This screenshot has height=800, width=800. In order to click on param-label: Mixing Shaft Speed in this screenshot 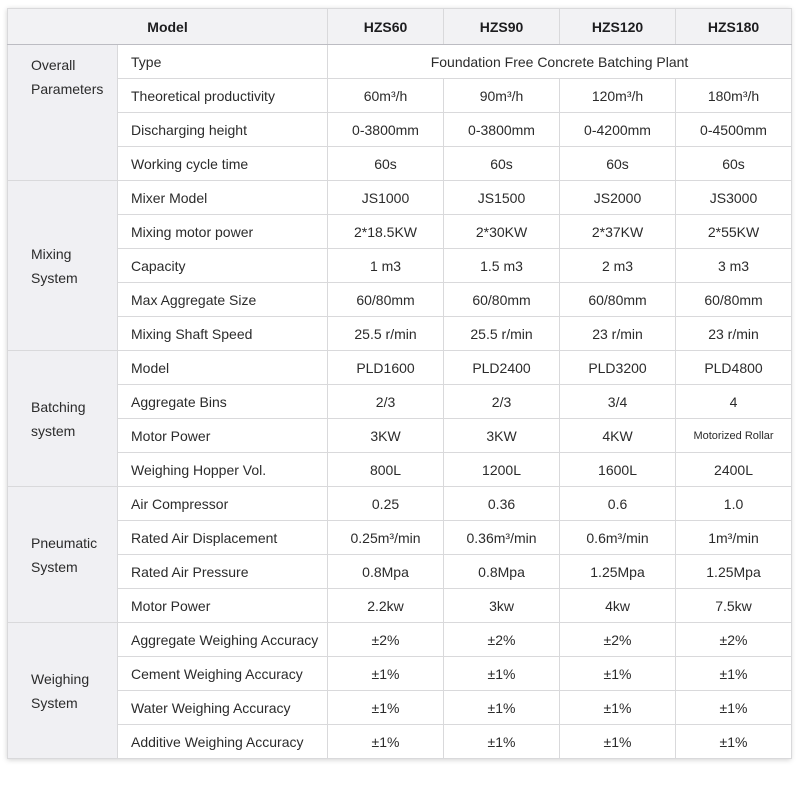, I will do `click(222, 333)`.